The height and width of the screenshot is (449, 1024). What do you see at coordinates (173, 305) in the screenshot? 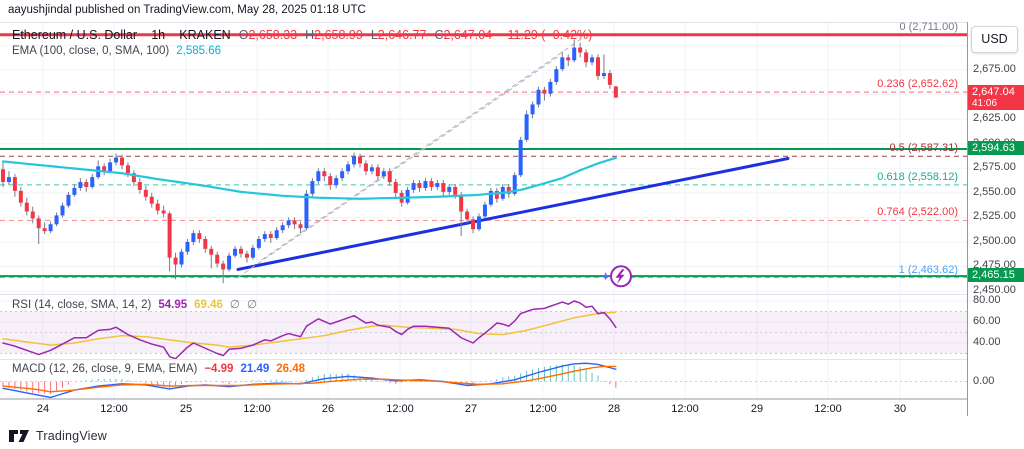
I see `rsi-value: 54.95` at bounding box center [173, 305].